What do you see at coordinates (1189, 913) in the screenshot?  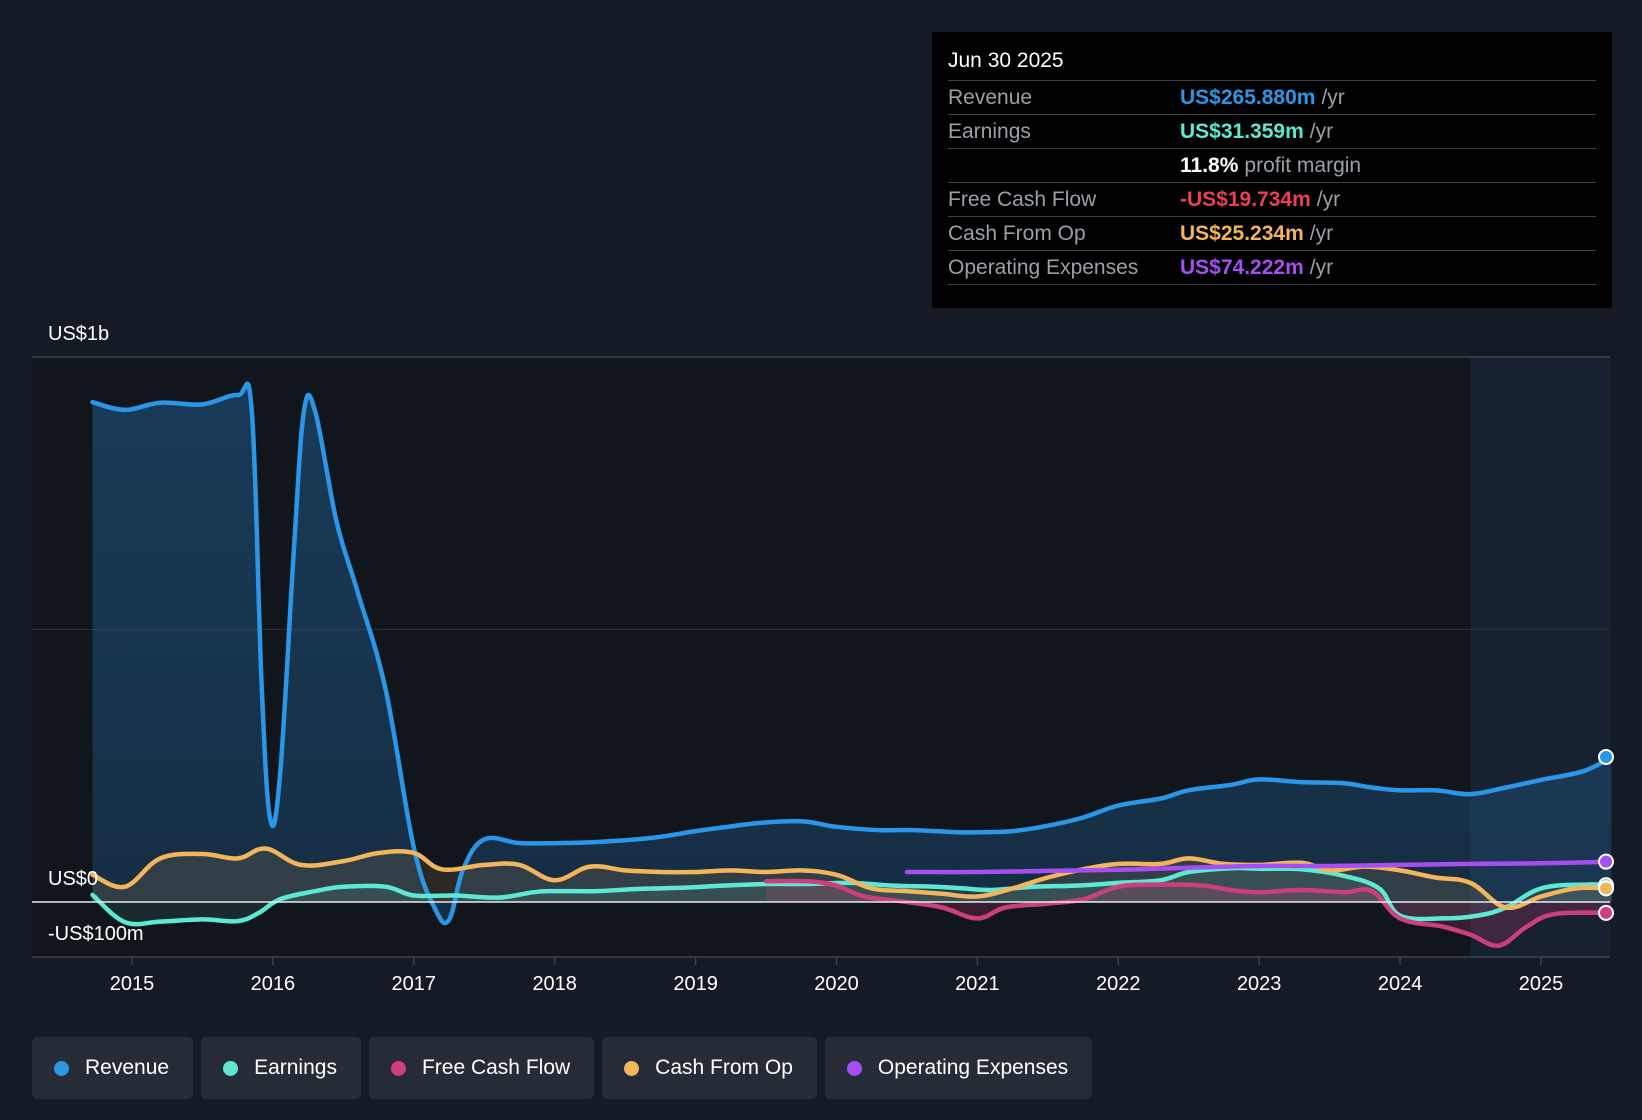 I see `area-free-cash-flow` at bounding box center [1189, 913].